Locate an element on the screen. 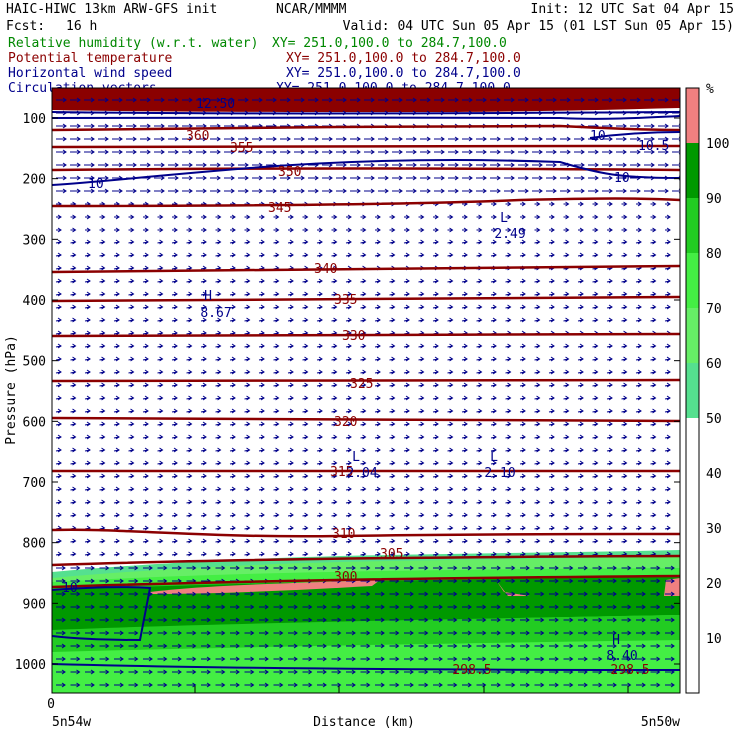 This screenshot has height=740, width=740. surface-labels: 298.5 298.5 is located at coordinates (550, 670).